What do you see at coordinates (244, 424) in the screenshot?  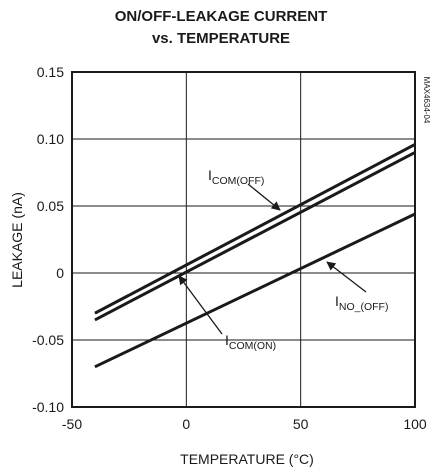 I see `x-tick-labels: -50 0 50 100` at bounding box center [244, 424].